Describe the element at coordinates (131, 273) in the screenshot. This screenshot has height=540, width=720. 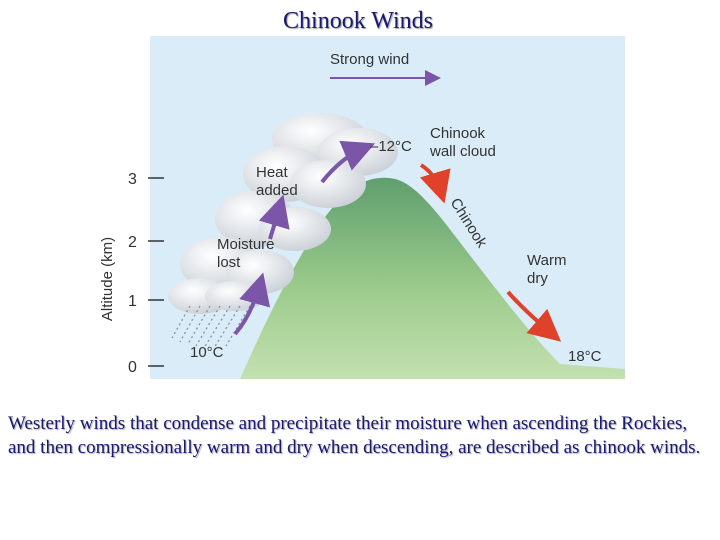
I see `y-axis: 0 1 2 3 Altitude (km)` at that location.